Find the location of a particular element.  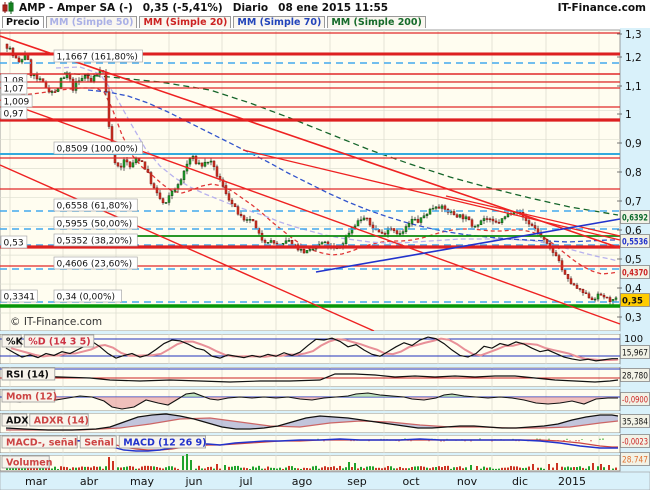

svg-text: %K is located at coordinates (15, 342).